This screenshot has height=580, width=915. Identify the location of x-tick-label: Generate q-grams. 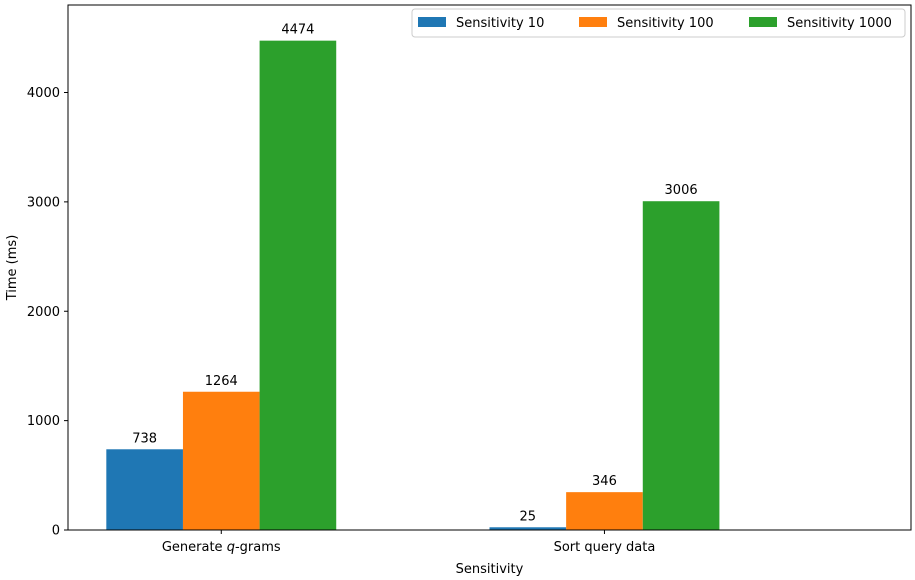
(221, 547).